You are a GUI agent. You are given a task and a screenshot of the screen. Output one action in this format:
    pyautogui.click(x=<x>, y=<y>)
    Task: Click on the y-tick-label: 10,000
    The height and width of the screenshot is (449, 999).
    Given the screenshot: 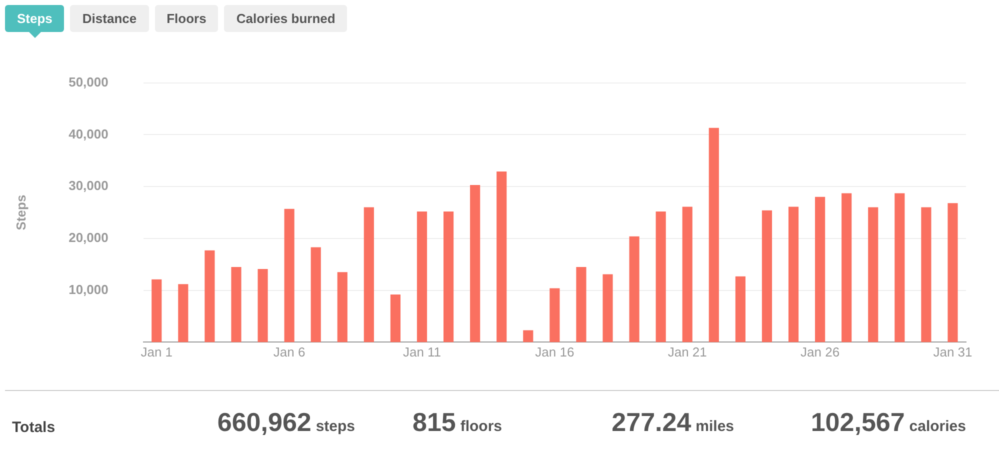 What is the action you would take?
    pyautogui.click(x=88, y=289)
    